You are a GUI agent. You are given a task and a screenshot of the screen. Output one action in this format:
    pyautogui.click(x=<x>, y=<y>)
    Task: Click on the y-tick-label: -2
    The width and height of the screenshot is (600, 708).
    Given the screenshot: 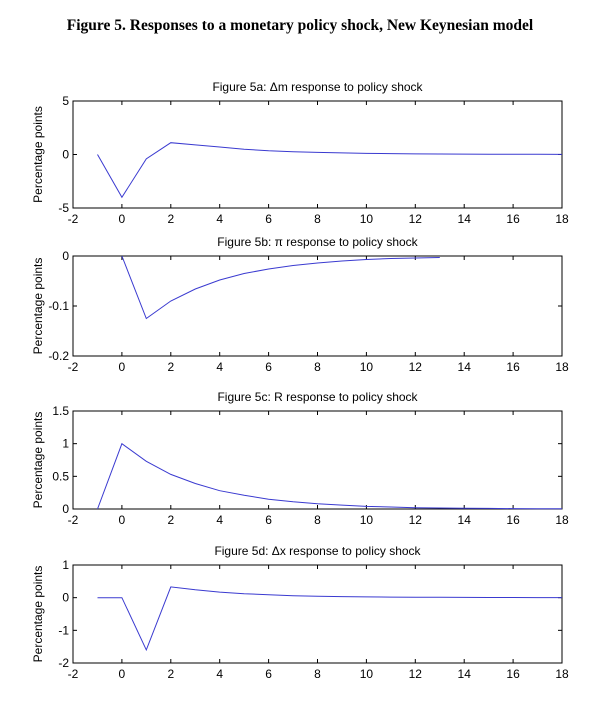 What is the action you would take?
    pyautogui.click(x=63, y=663)
    